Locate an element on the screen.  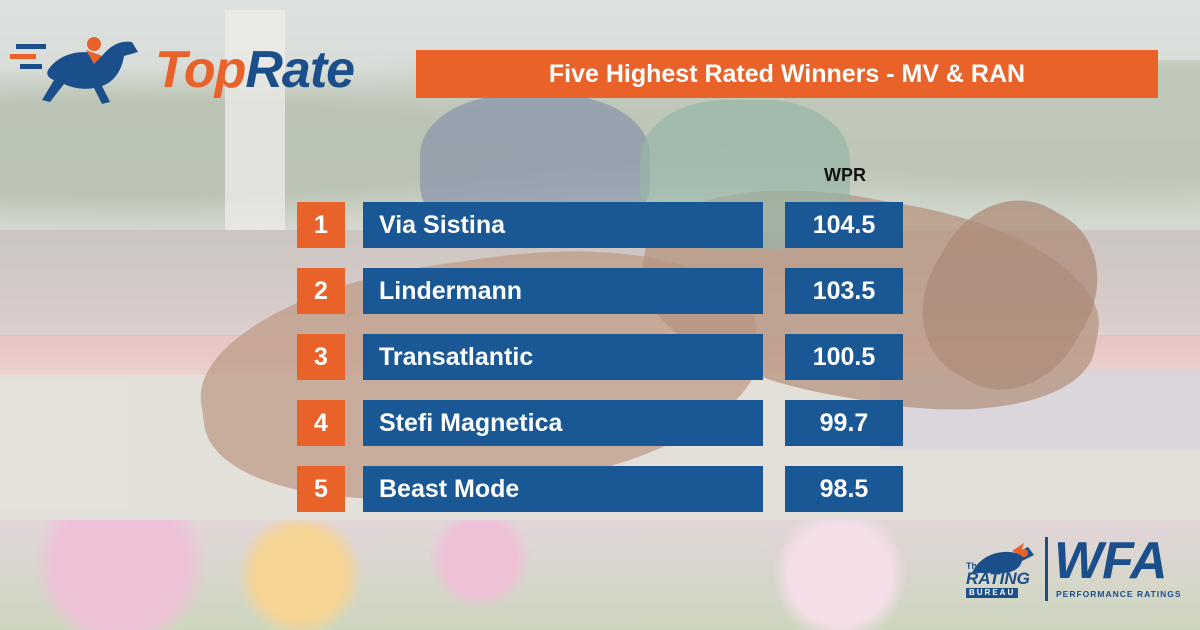
horse-name: Lindermann is located at coordinates (563, 291).